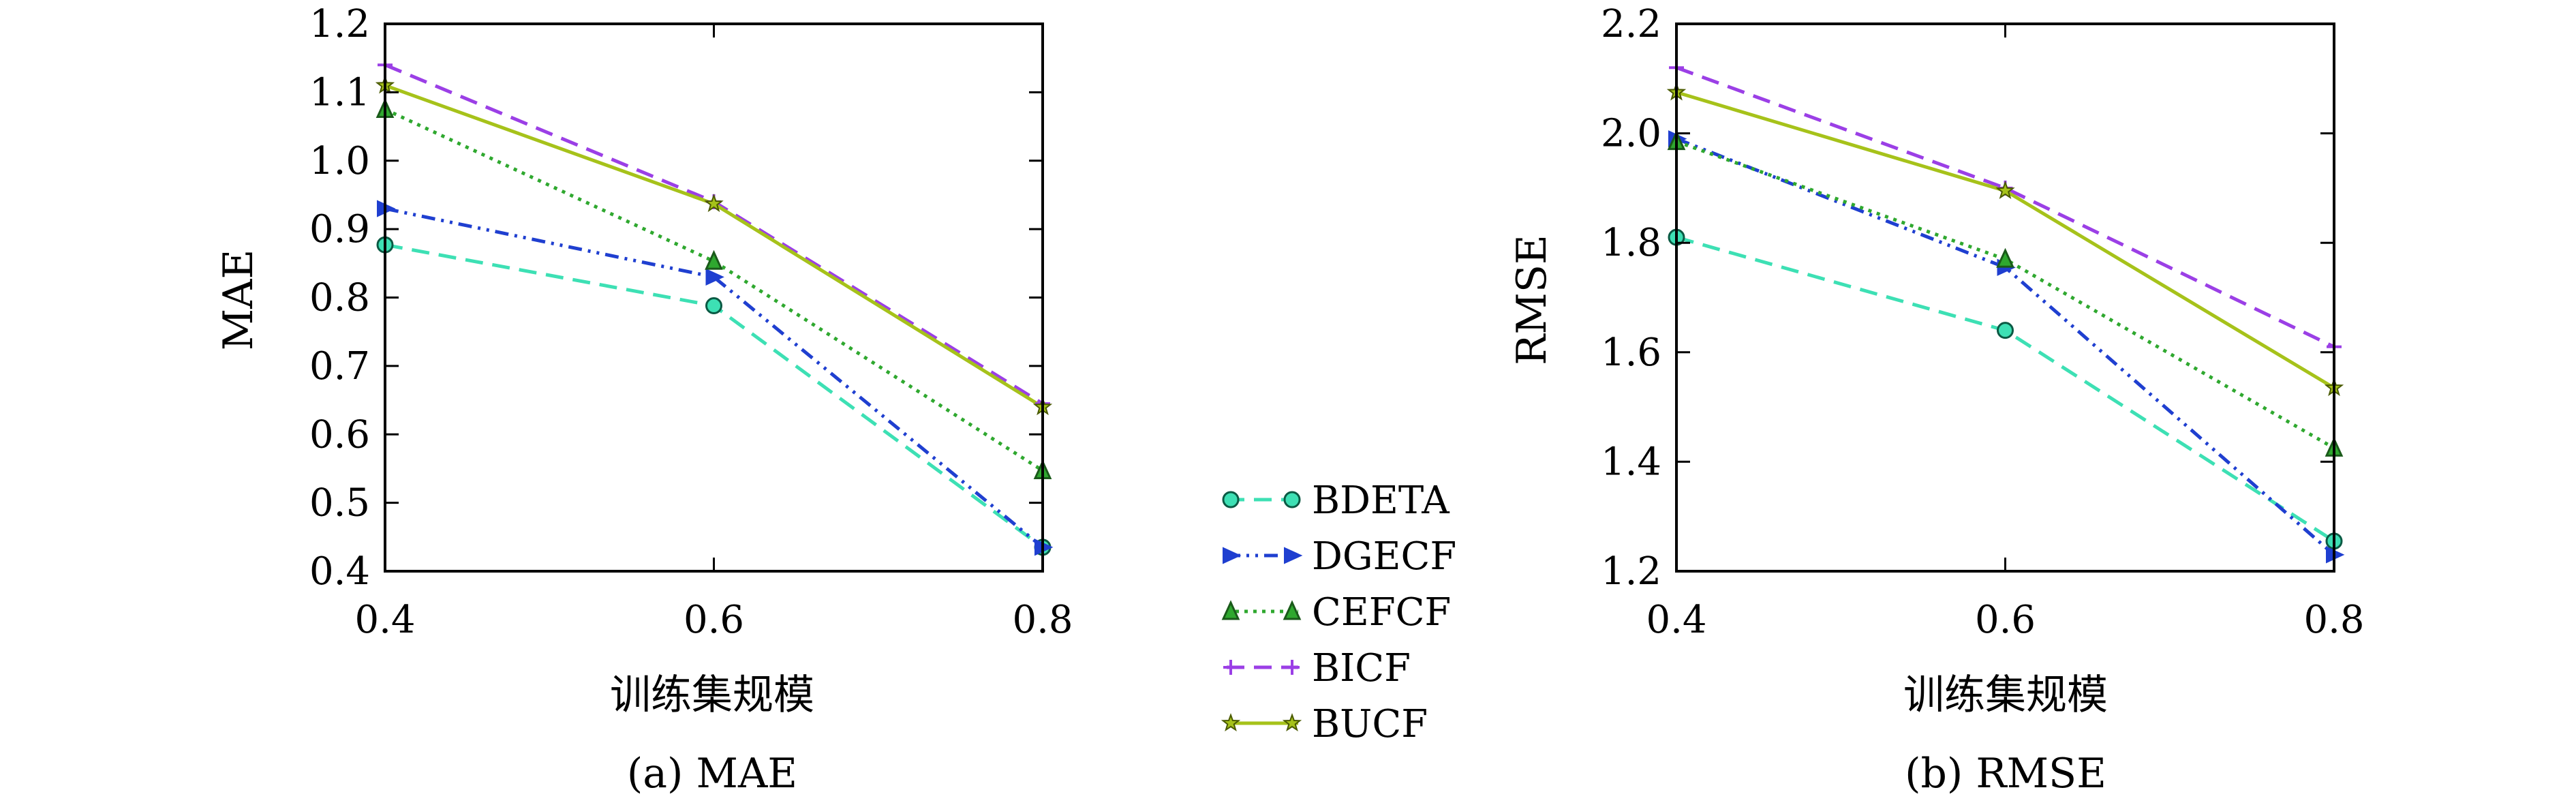 The image size is (2576, 805). I want to click on legend-label: BICF, so click(1361, 668).